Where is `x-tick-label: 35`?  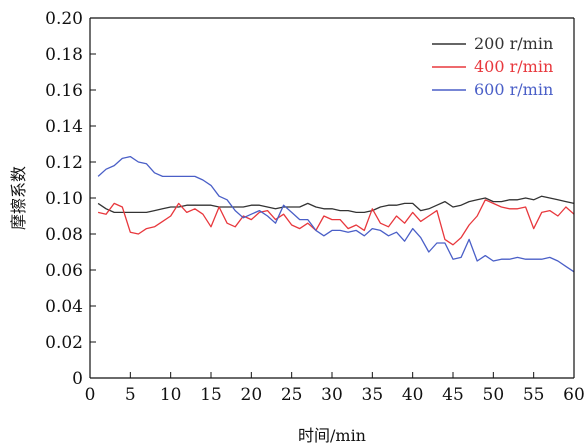
x-tick-label: 35 is located at coordinates (373, 395).